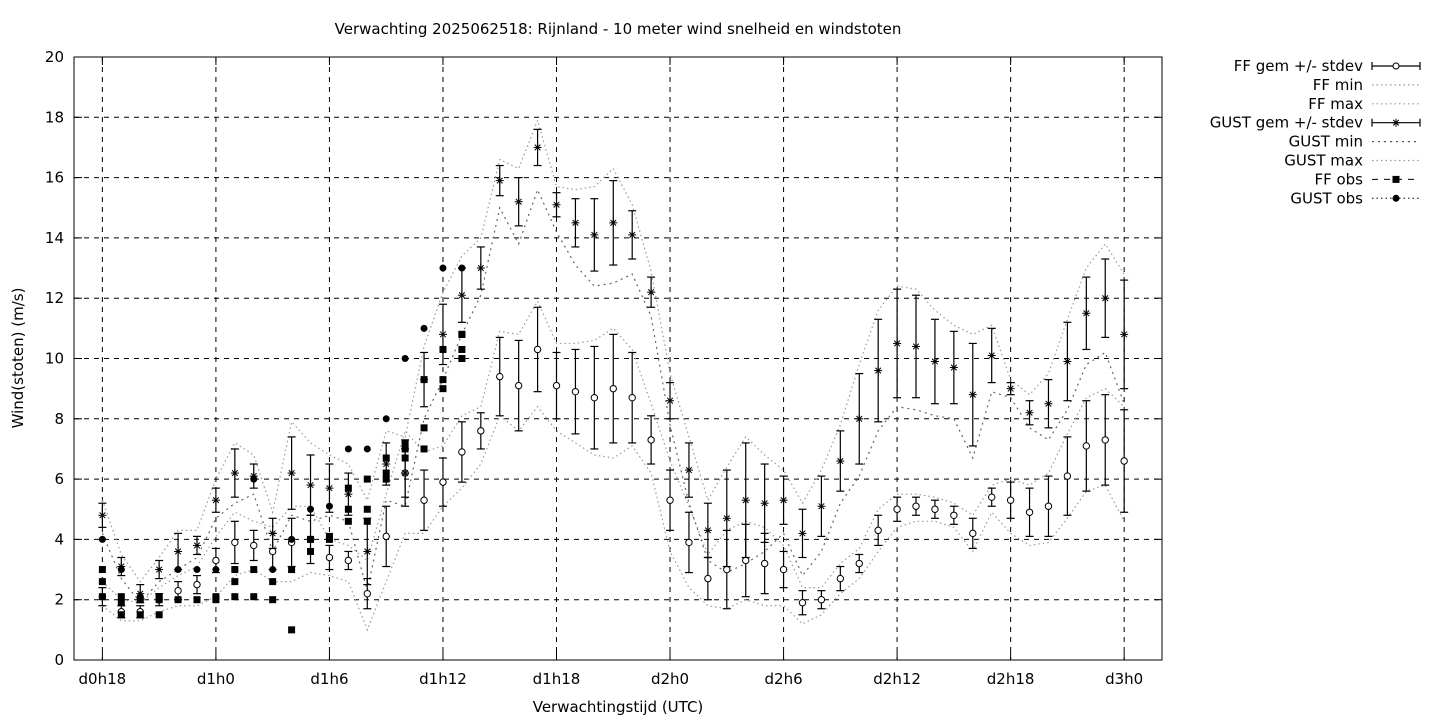 The width and height of the screenshot is (1440, 720). What do you see at coordinates (54, 298) in the screenshot?
I see `y-tick-label: 12` at bounding box center [54, 298].